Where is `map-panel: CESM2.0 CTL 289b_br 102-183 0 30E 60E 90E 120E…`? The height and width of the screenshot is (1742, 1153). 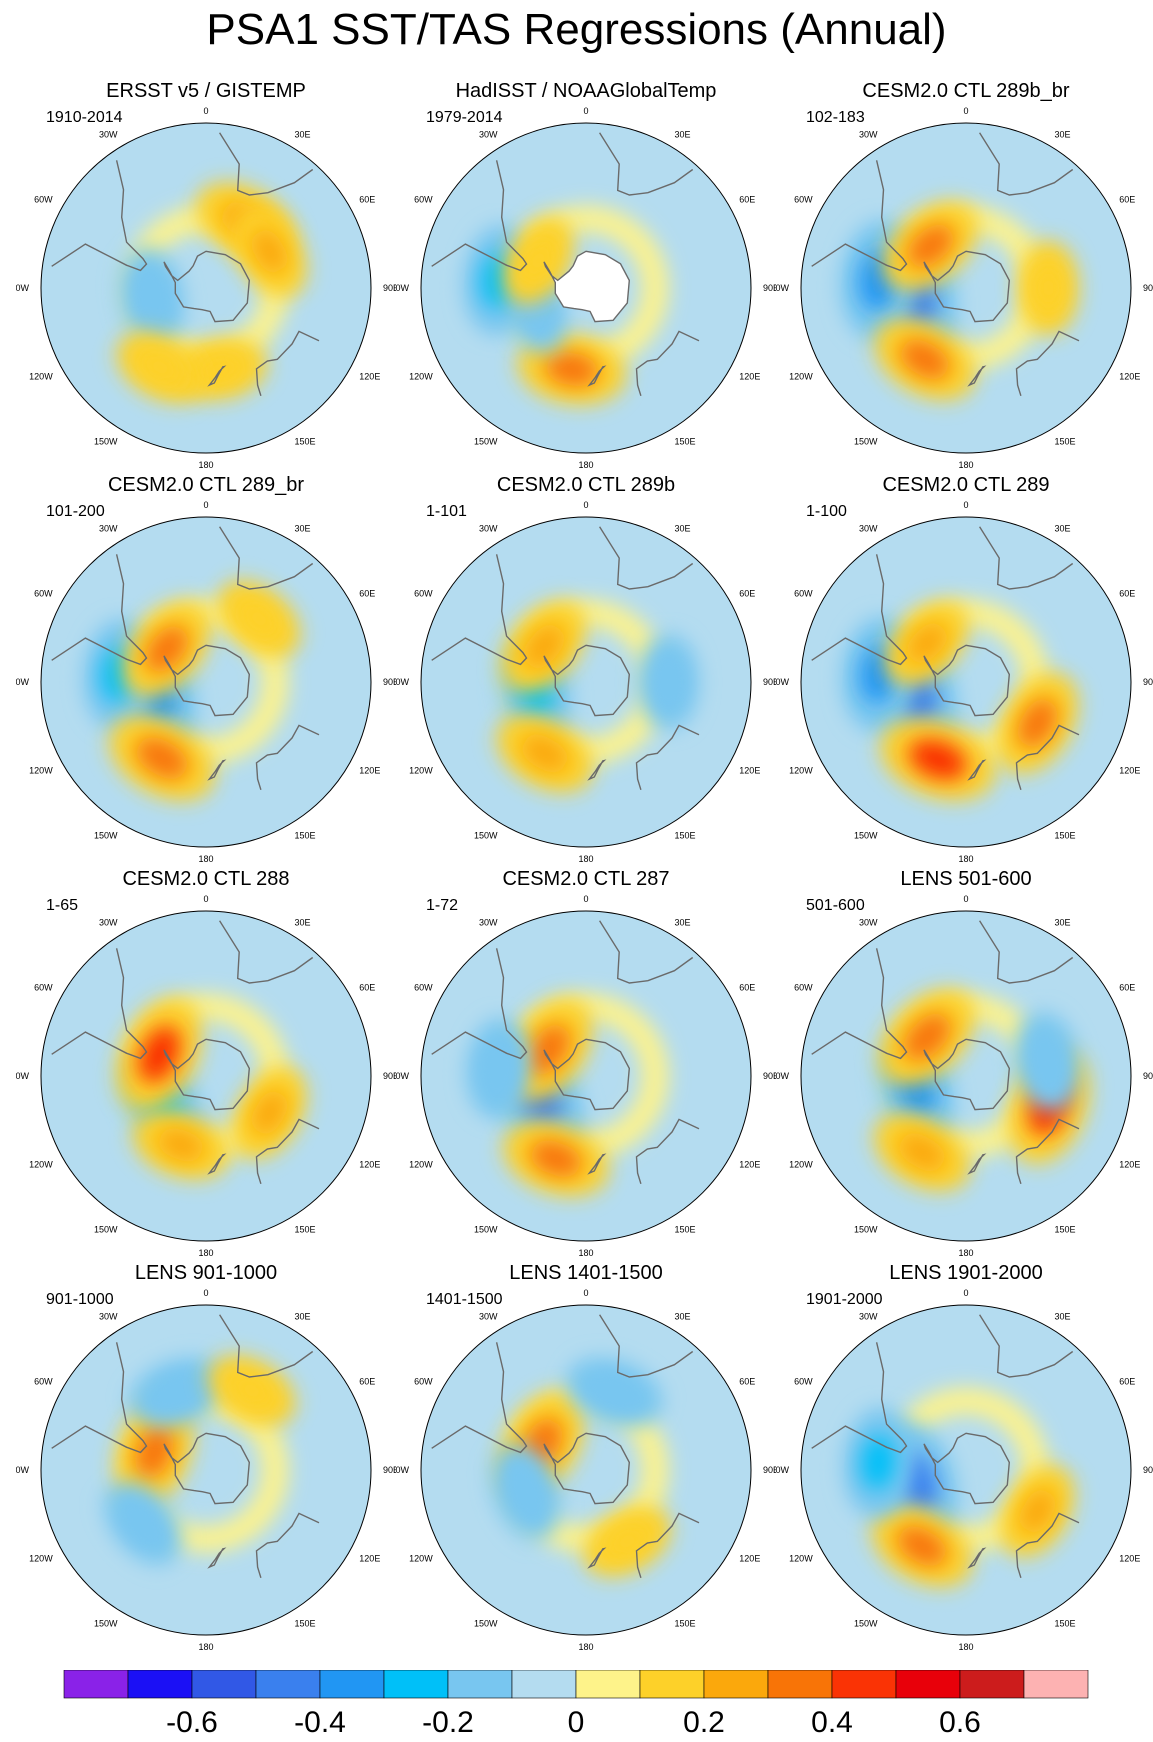
map-panel: CESM2.0 CTL 289b_br 102-183 0 30E 60E 90E 120E… is located at coordinates (964, 275).